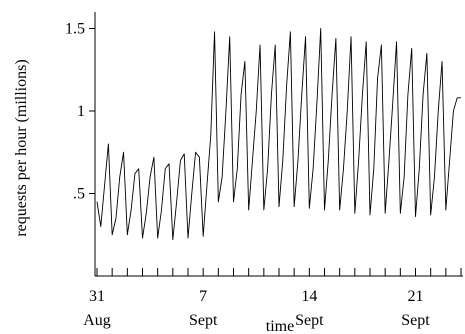  What do you see at coordinates (272, 298) in the screenshot?
I see `x-tick-group: 31 Aug 7 Sept 14 Sept 21 Sept` at bounding box center [272, 298].